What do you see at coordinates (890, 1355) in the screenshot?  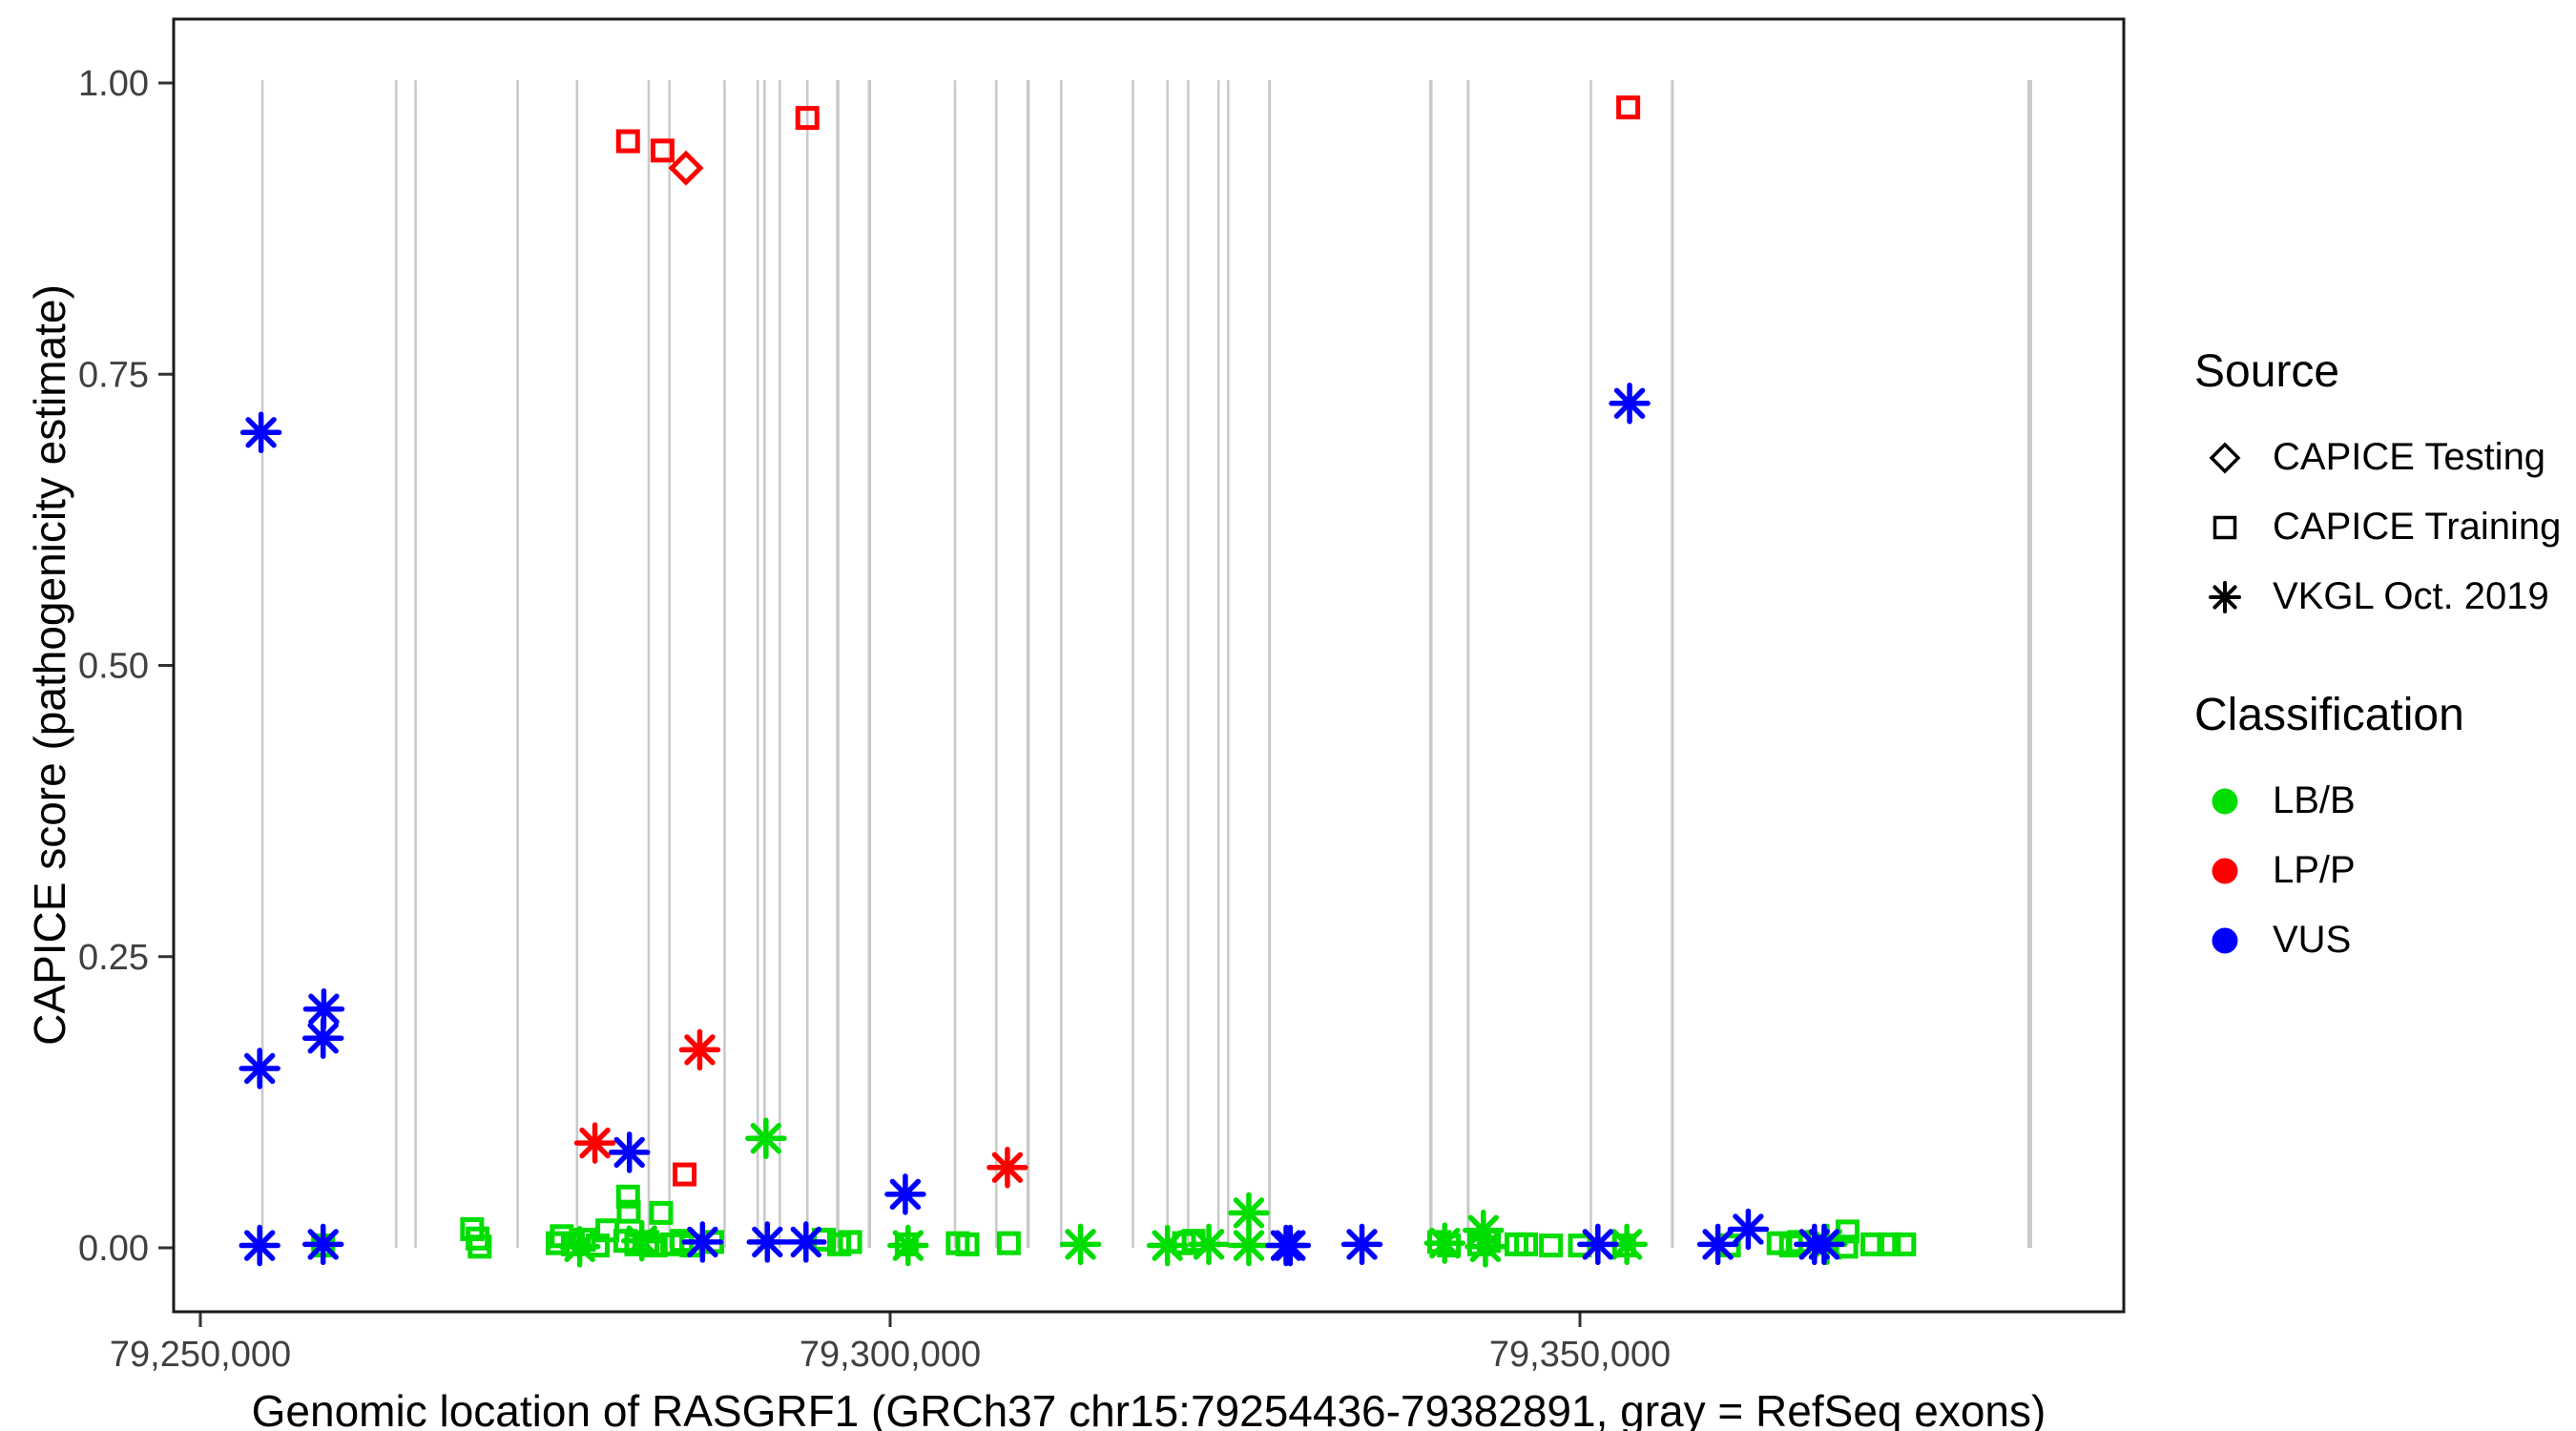 I see `x-tick-label: 79,300,000` at bounding box center [890, 1355].